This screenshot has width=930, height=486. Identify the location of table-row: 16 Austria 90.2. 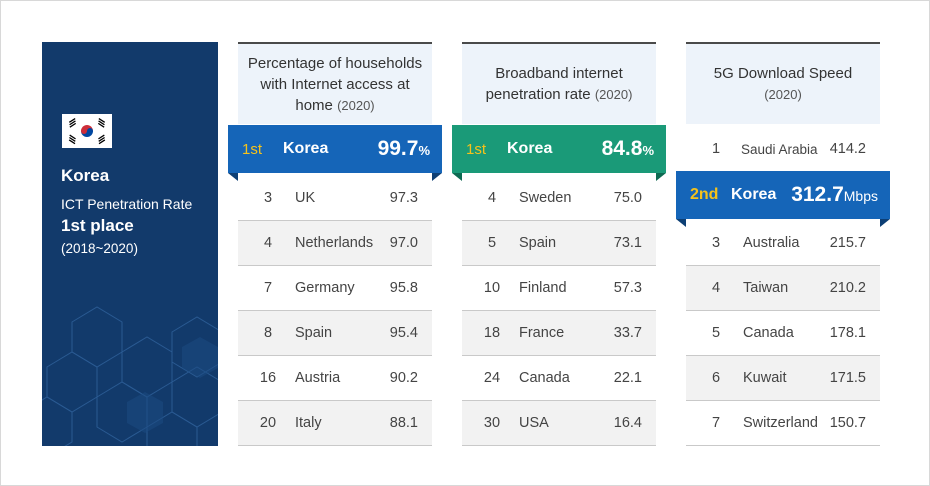
(335, 378).